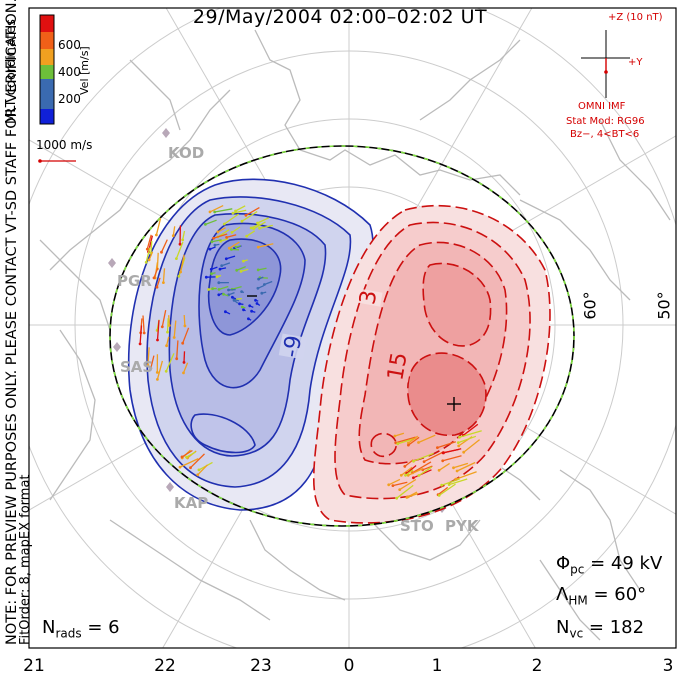  What do you see at coordinates (25, 559) in the screenshot?
I see `fit-order-note: FitOrder: 8, mapEX format` at bounding box center [25, 559].